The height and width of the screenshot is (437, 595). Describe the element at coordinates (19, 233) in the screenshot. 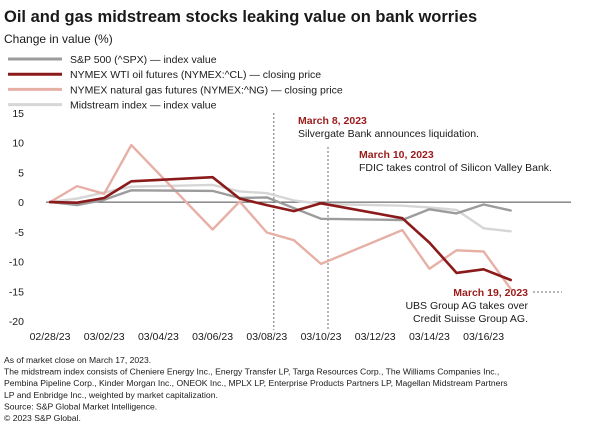

I see `y-tick-label-4: -5` at that location.